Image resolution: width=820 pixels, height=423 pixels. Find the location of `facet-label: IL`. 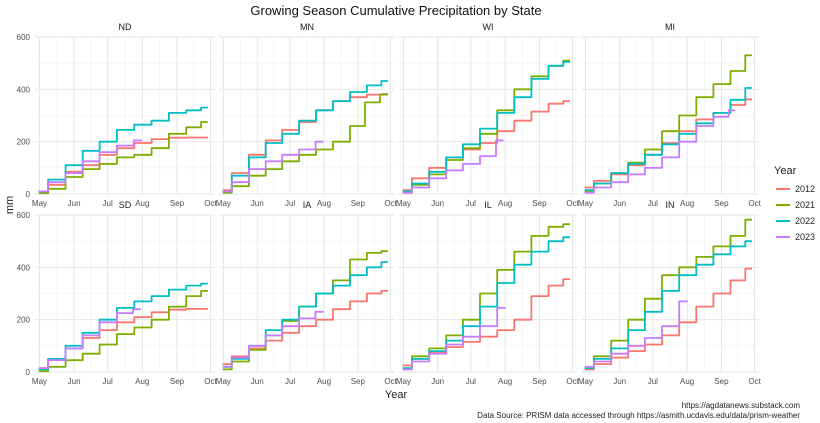

facet-label: IL is located at coordinates (488, 205).